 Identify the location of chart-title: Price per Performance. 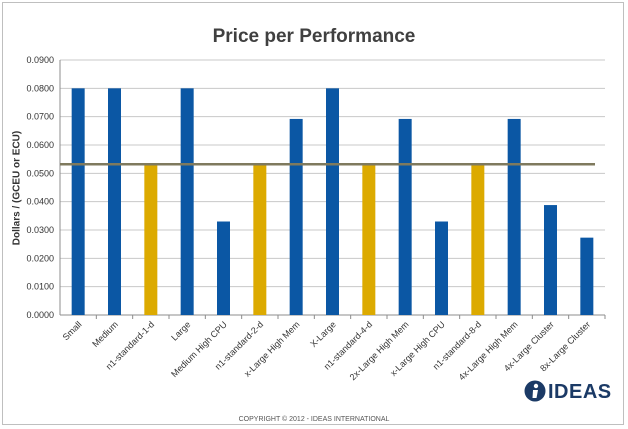
(314, 36).